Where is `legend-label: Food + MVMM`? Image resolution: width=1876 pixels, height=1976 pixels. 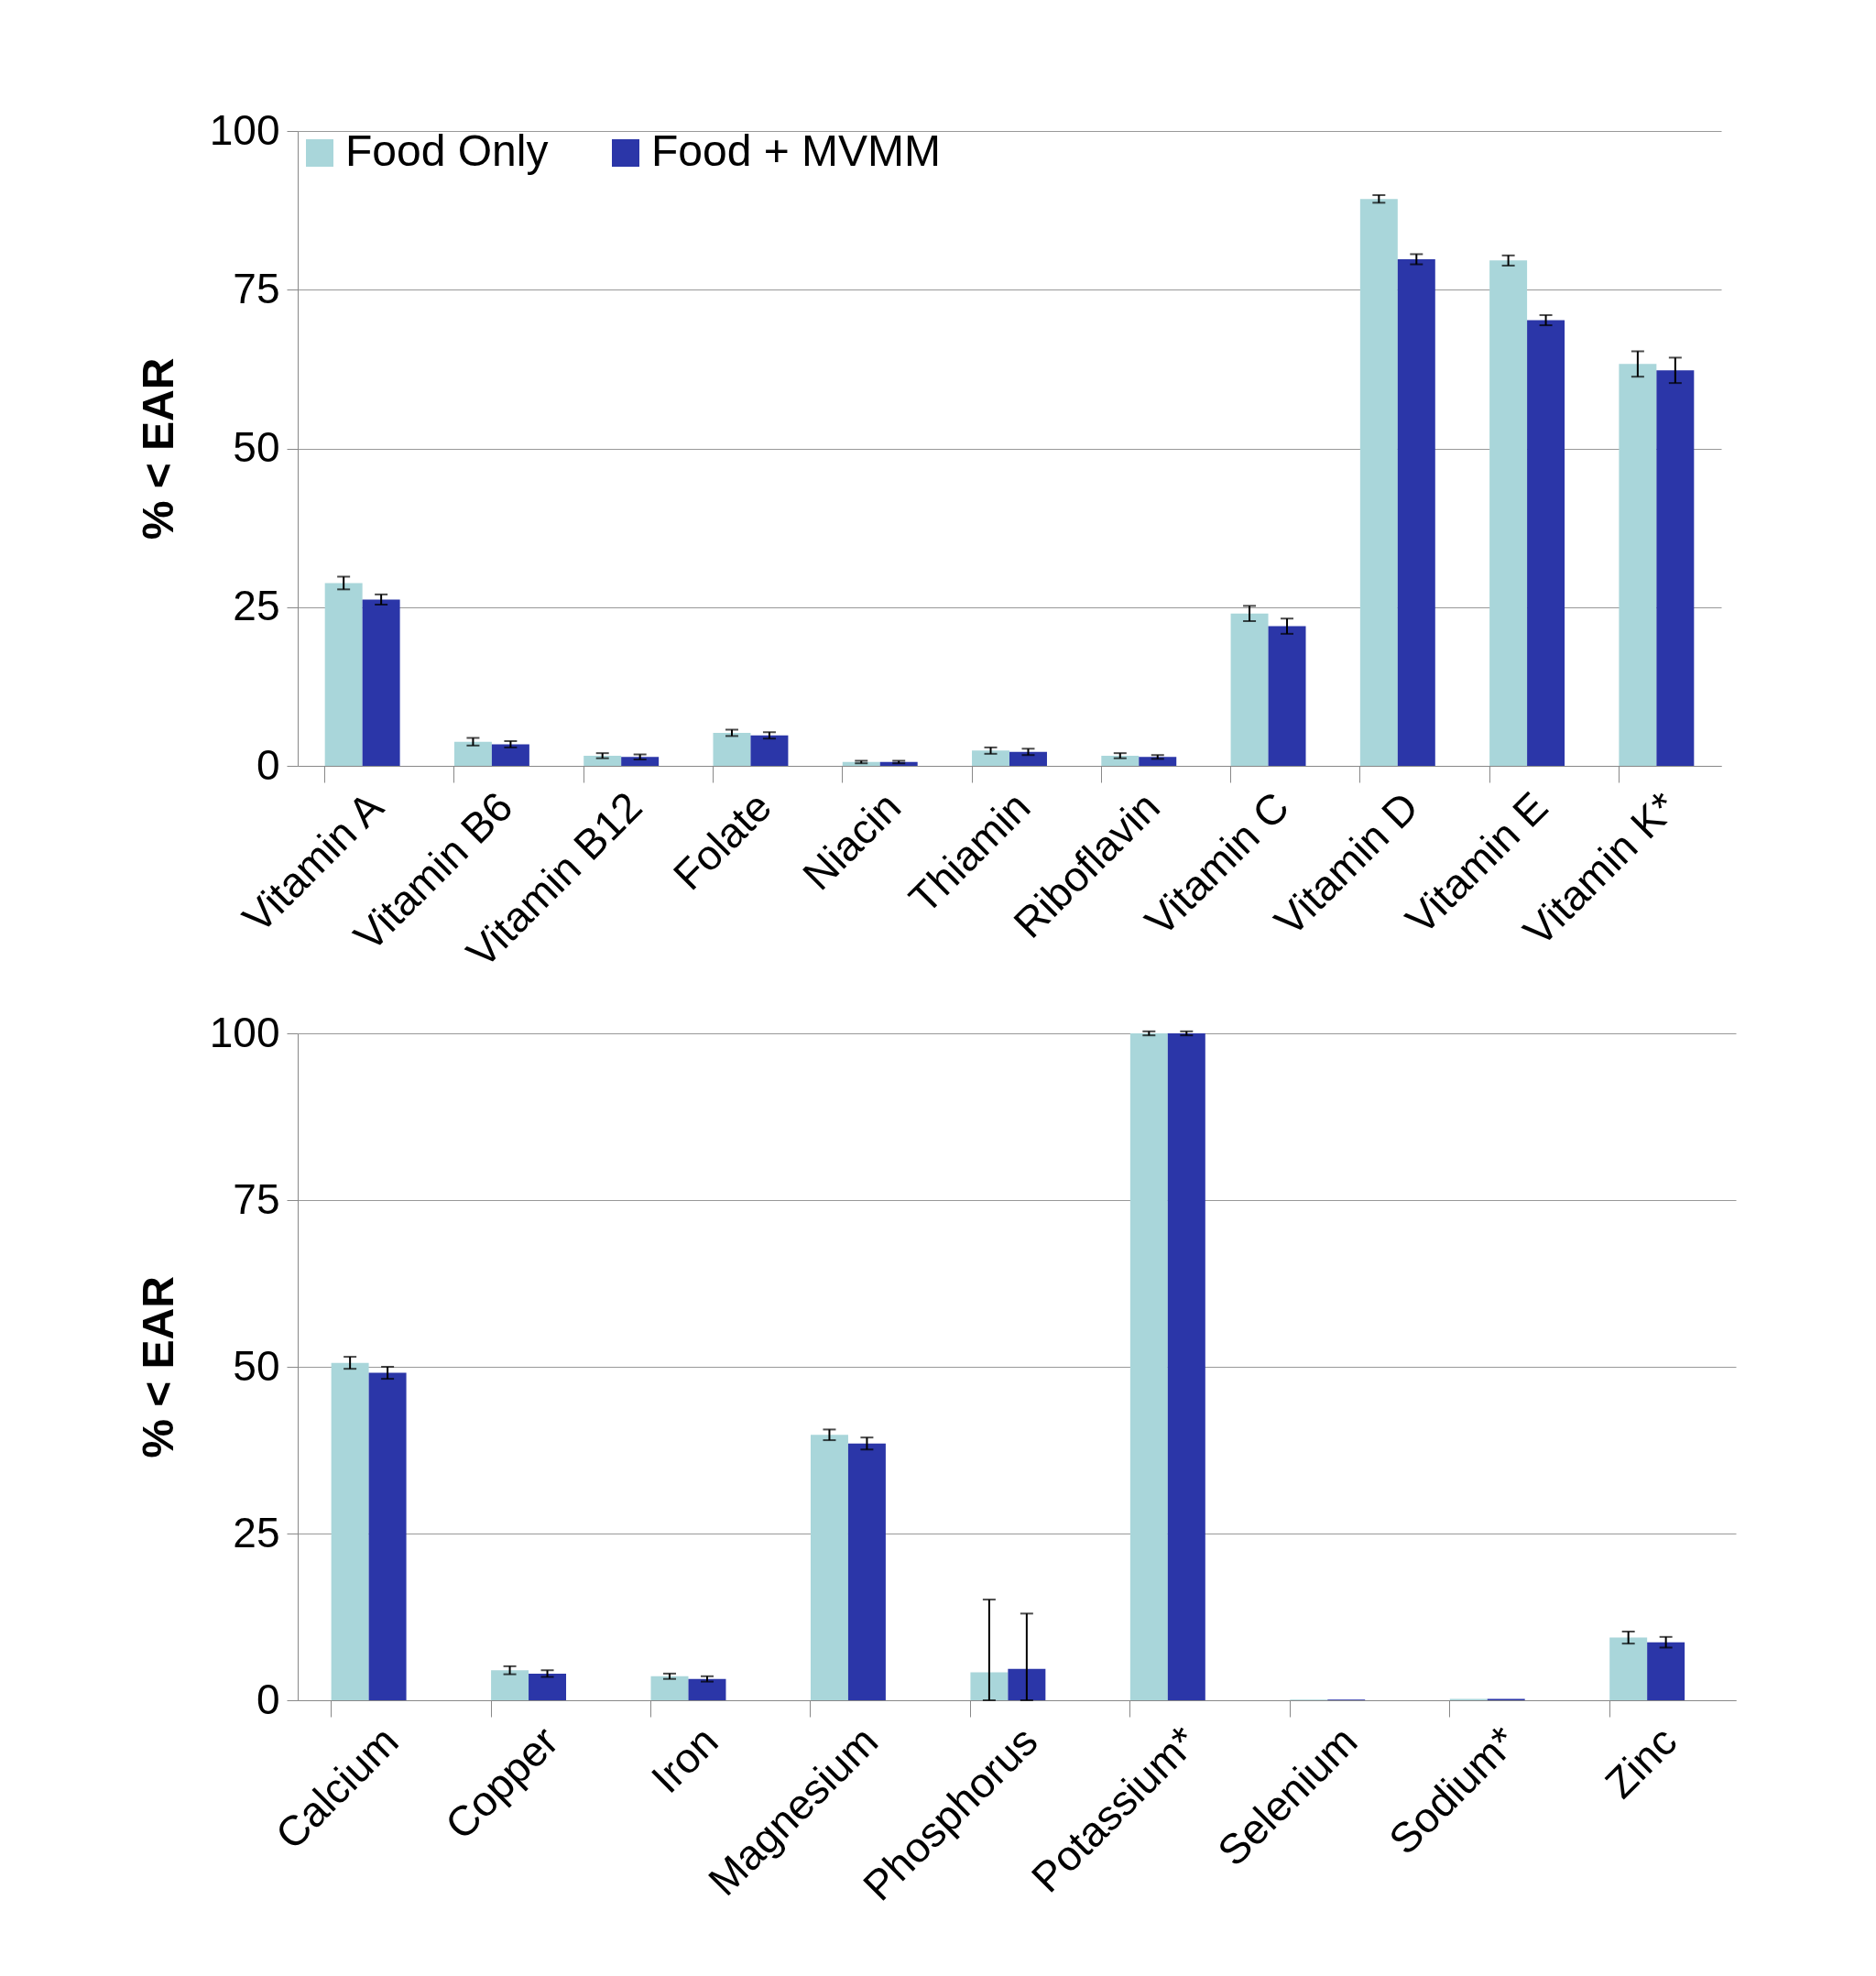
legend-label: Food + MVMM is located at coordinates (796, 150).